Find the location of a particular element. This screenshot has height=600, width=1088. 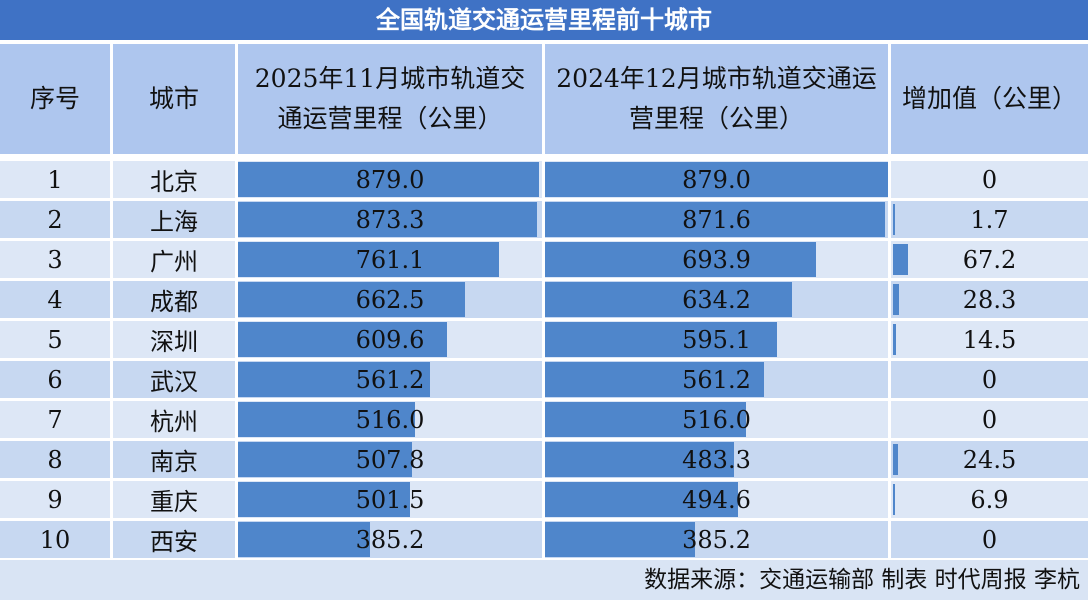

value-increase: 67.2 is located at coordinates (989, 259).